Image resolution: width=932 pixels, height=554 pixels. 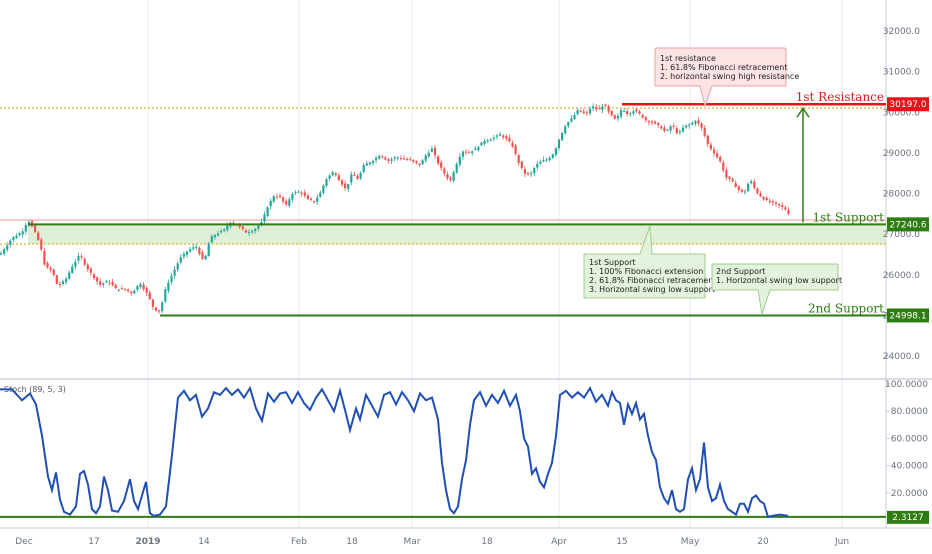 I want to click on support-zone, so click(x=457, y=234).